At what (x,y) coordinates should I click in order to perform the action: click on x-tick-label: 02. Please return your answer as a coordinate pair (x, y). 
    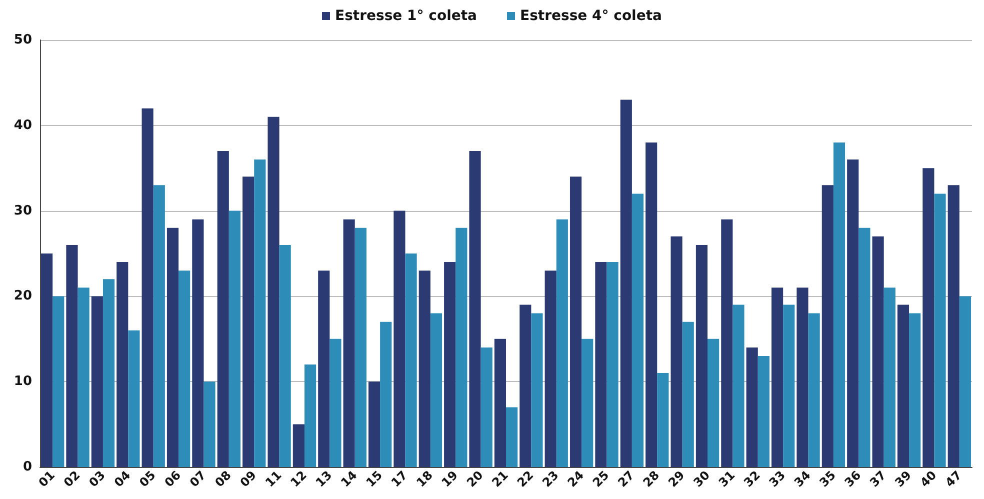
    Looking at the image, I should click on (72, 479).